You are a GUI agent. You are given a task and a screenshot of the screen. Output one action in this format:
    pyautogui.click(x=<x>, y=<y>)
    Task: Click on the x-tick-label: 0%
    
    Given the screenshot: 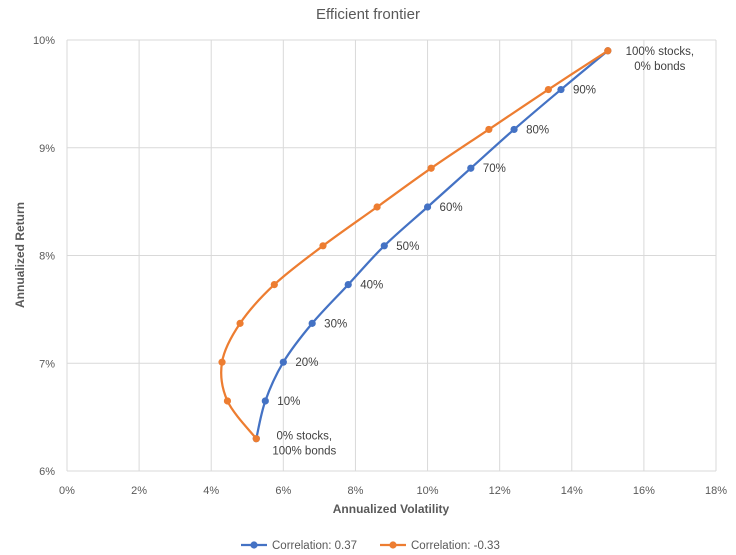 What is the action you would take?
    pyautogui.click(x=67, y=491)
    